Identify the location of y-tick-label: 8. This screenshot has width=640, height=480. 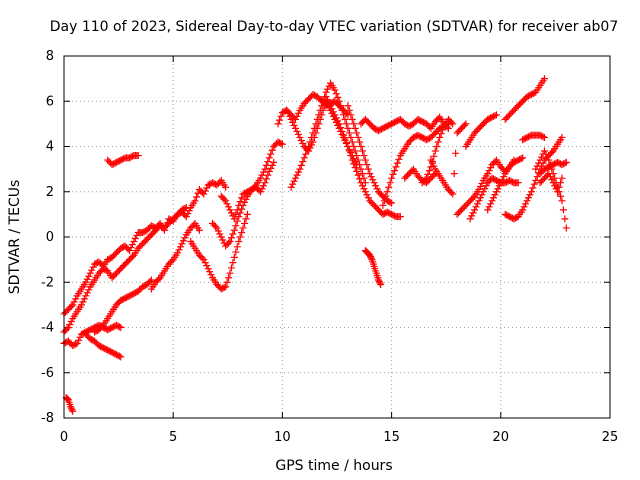
(50, 56).